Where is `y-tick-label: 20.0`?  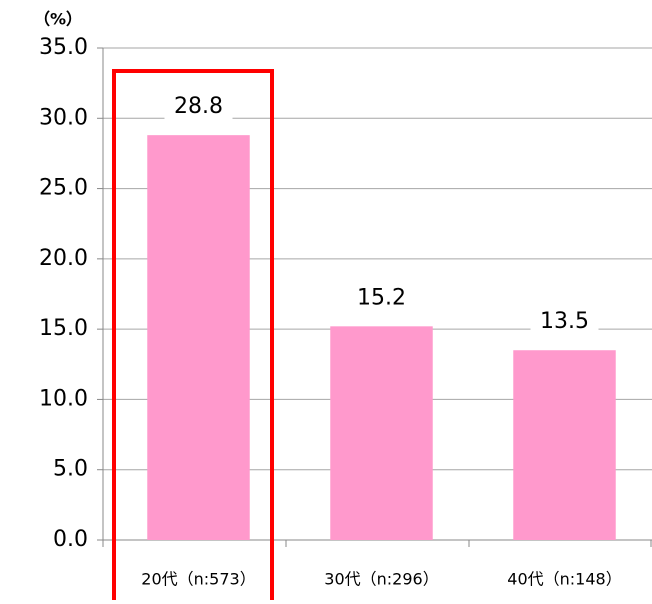
y-tick-label: 20.0 is located at coordinates (63, 258).